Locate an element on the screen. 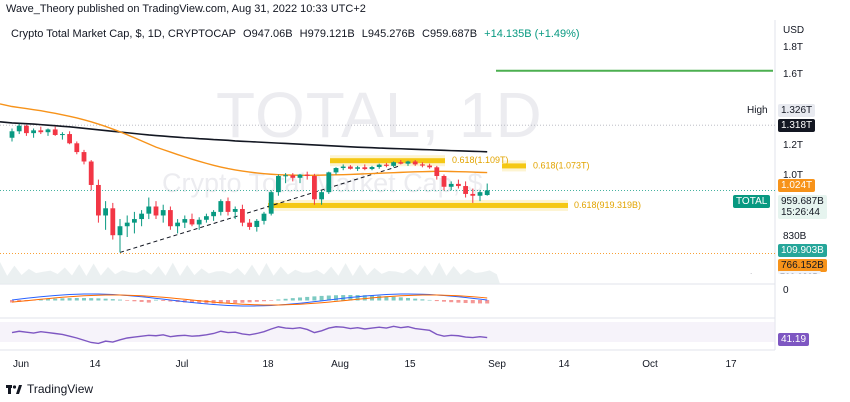 The image size is (850, 402). y-axis-tick-label: 1.2T is located at coordinates (793, 145).